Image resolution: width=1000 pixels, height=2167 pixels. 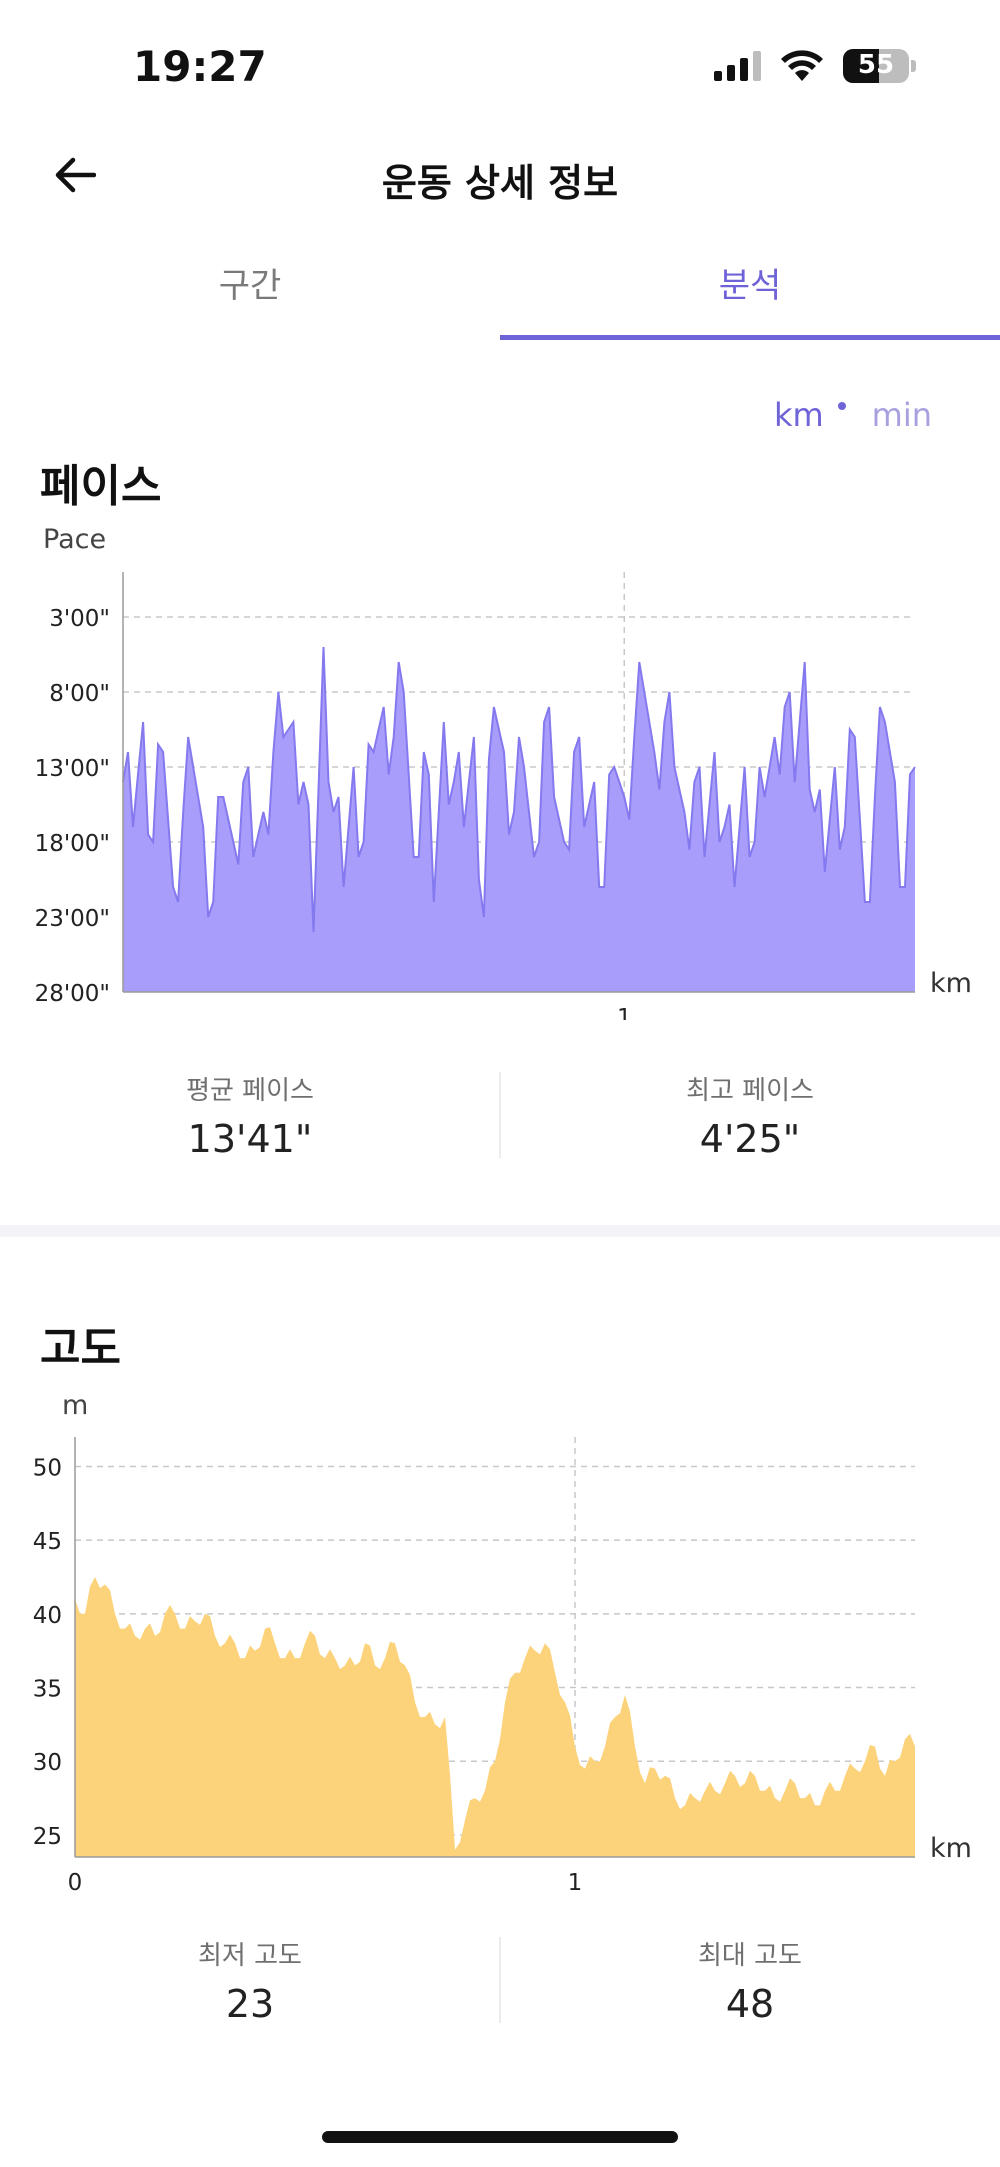 What do you see at coordinates (200, 66) in the screenshot?
I see `status-time: 19:27` at bounding box center [200, 66].